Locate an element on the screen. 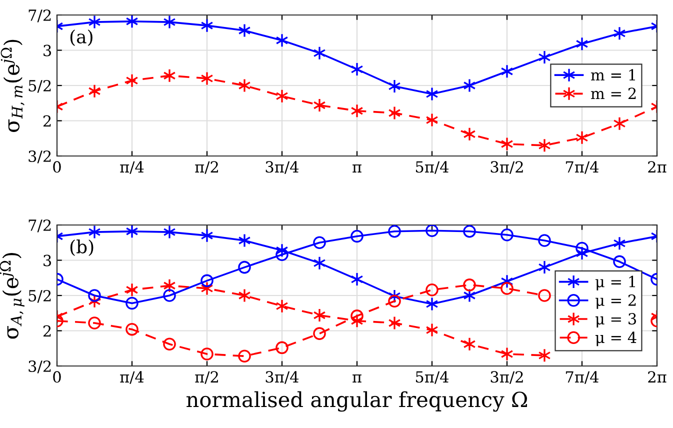 This screenshot has height=428, width=673. x-tick-label: π/4 is located at coordinates (132, 377).